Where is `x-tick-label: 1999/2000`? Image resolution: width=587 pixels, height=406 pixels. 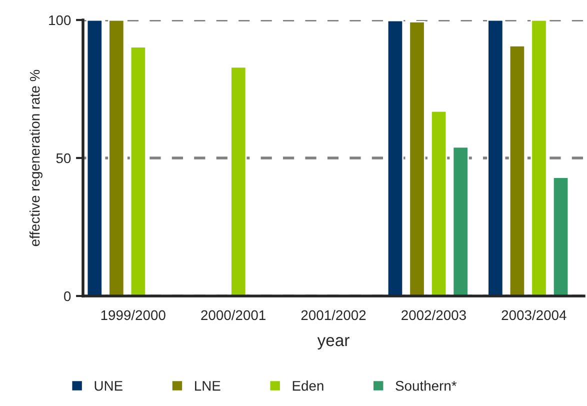 x-tick-label: 1999/2000 is located at coordinates (133, 315).